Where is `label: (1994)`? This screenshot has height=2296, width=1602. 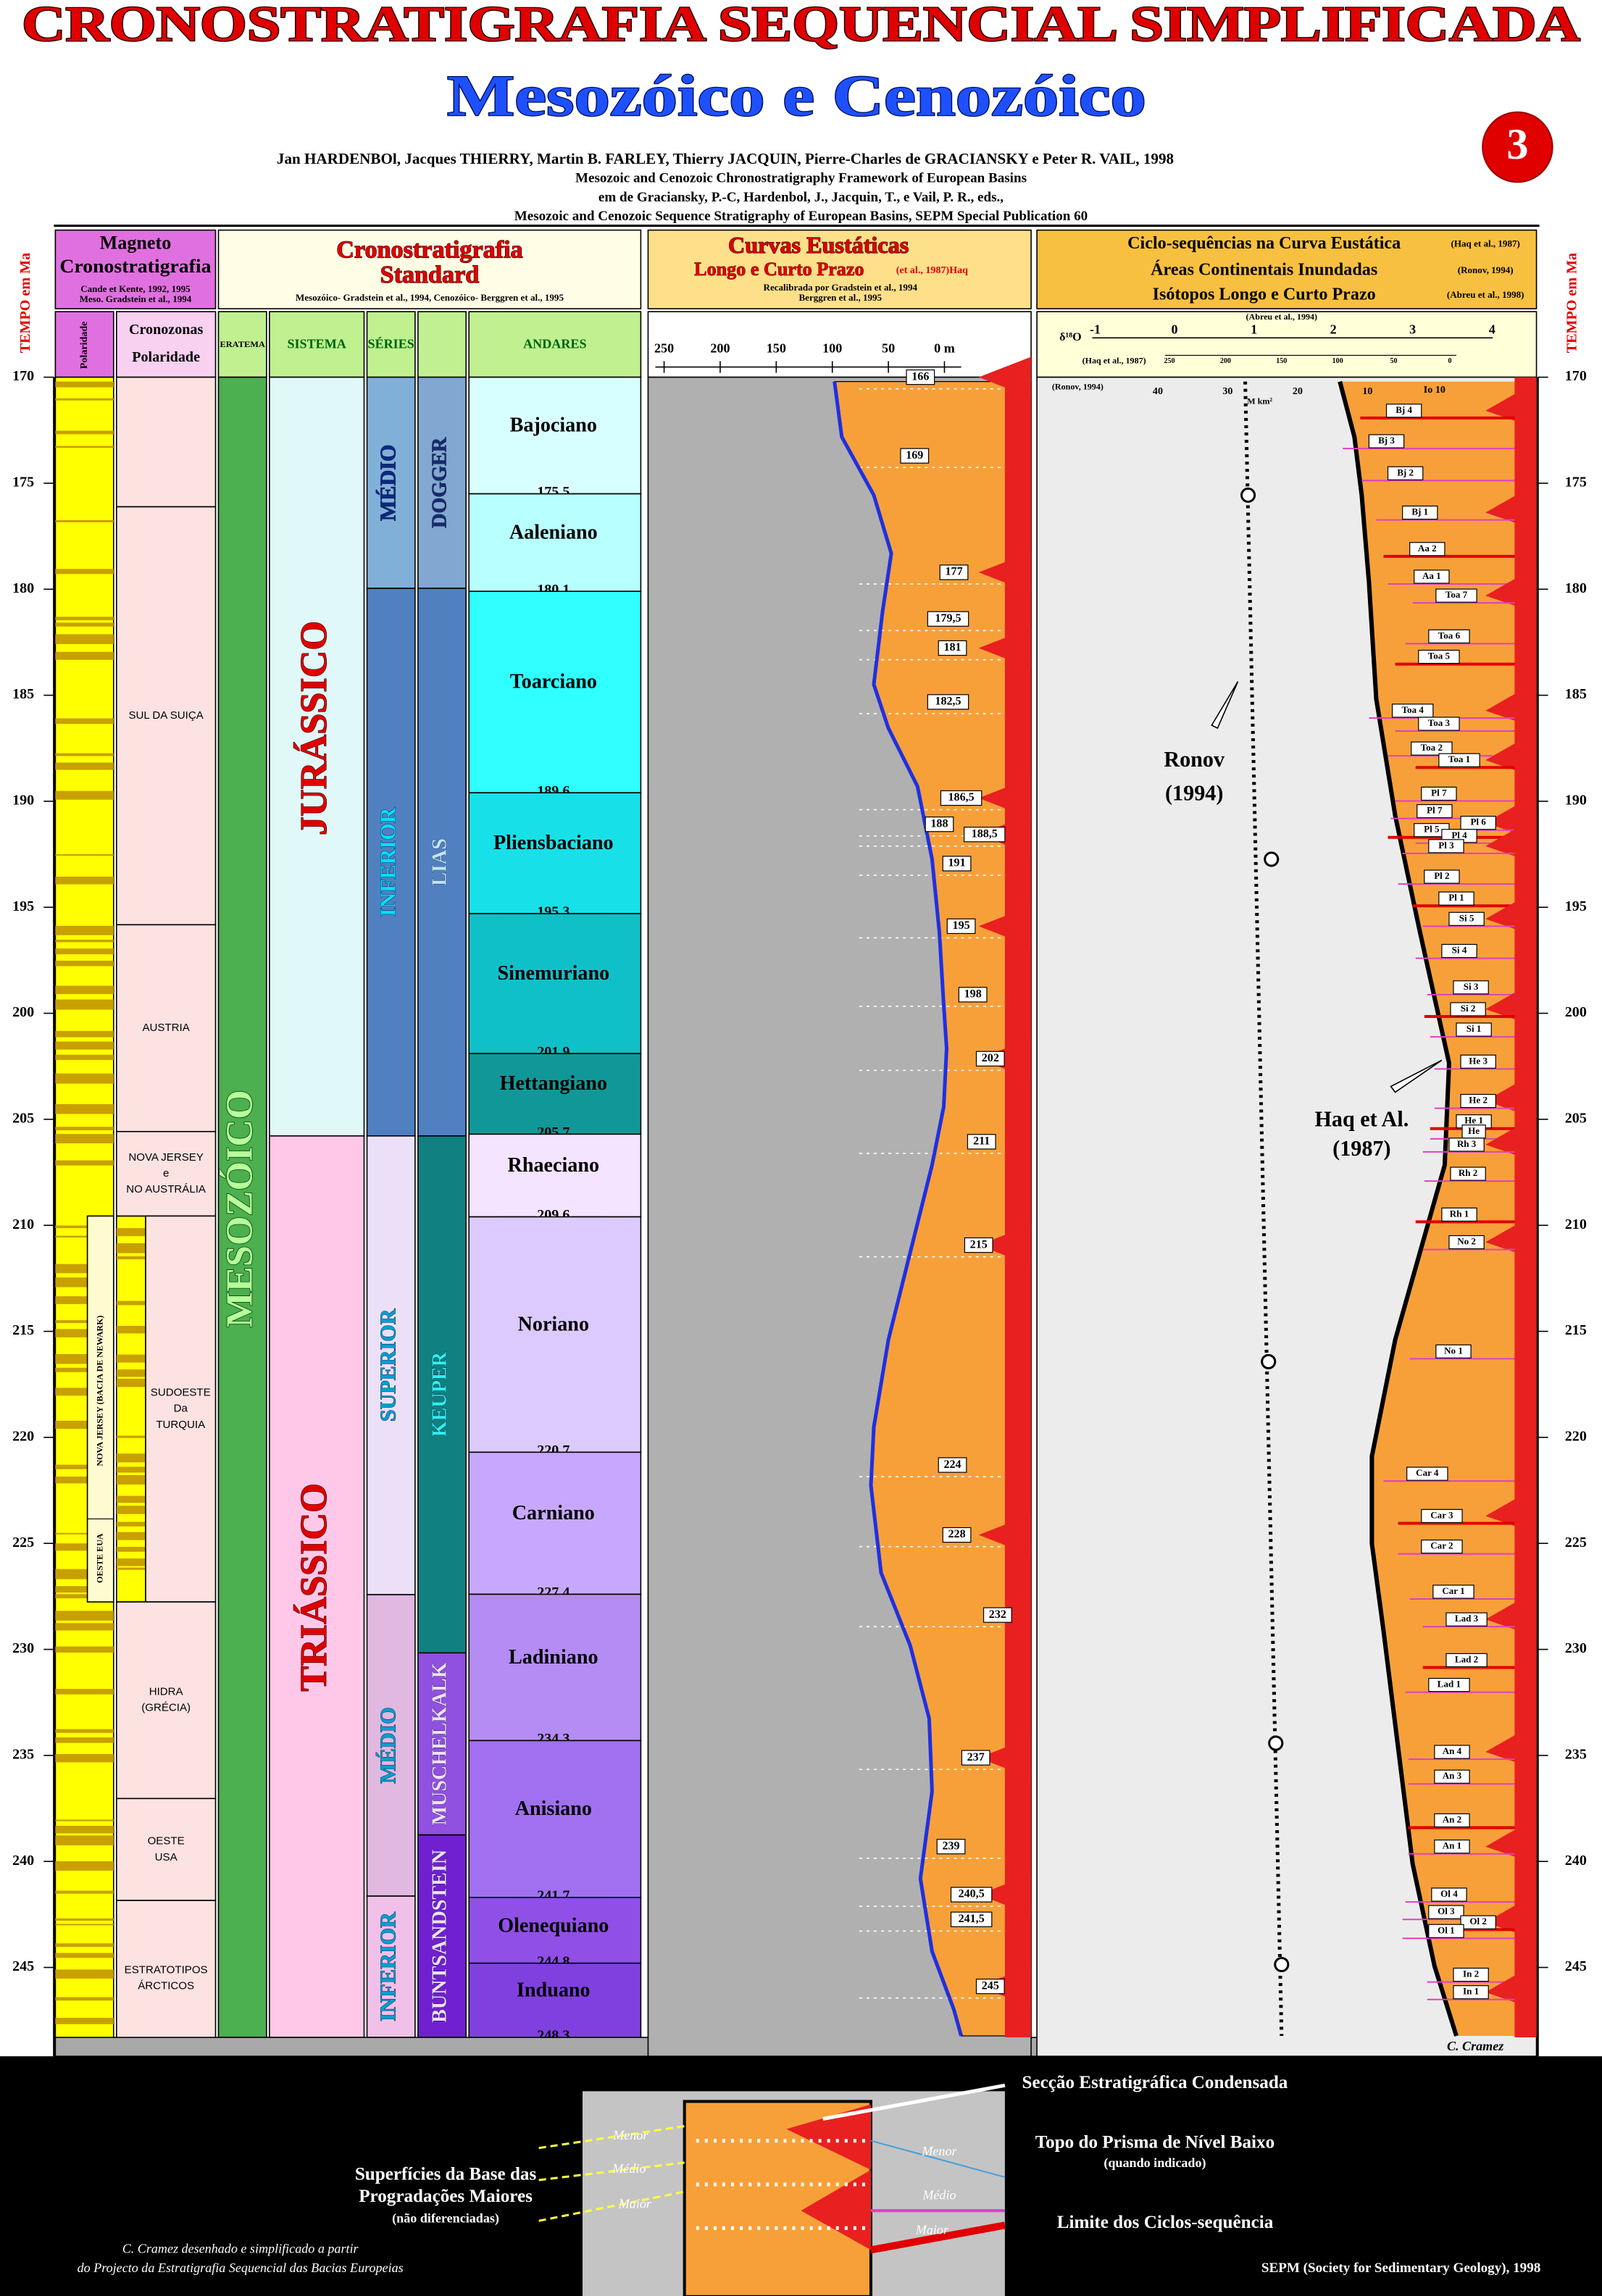 label: (1994) is located at coordinates (1194, 793).